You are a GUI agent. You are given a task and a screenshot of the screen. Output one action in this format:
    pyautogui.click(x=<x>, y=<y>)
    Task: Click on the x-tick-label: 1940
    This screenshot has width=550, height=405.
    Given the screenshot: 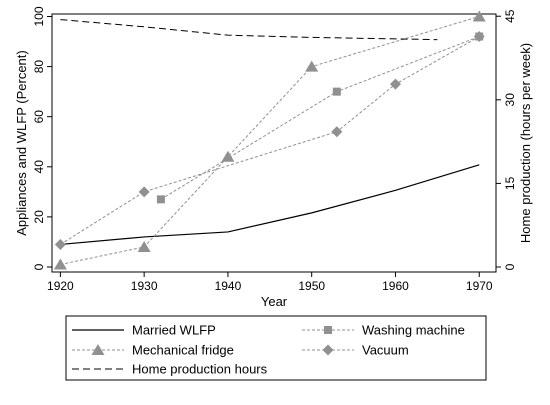 What is the action you would take?
    pyautogui.click(x=228, y=286)
    